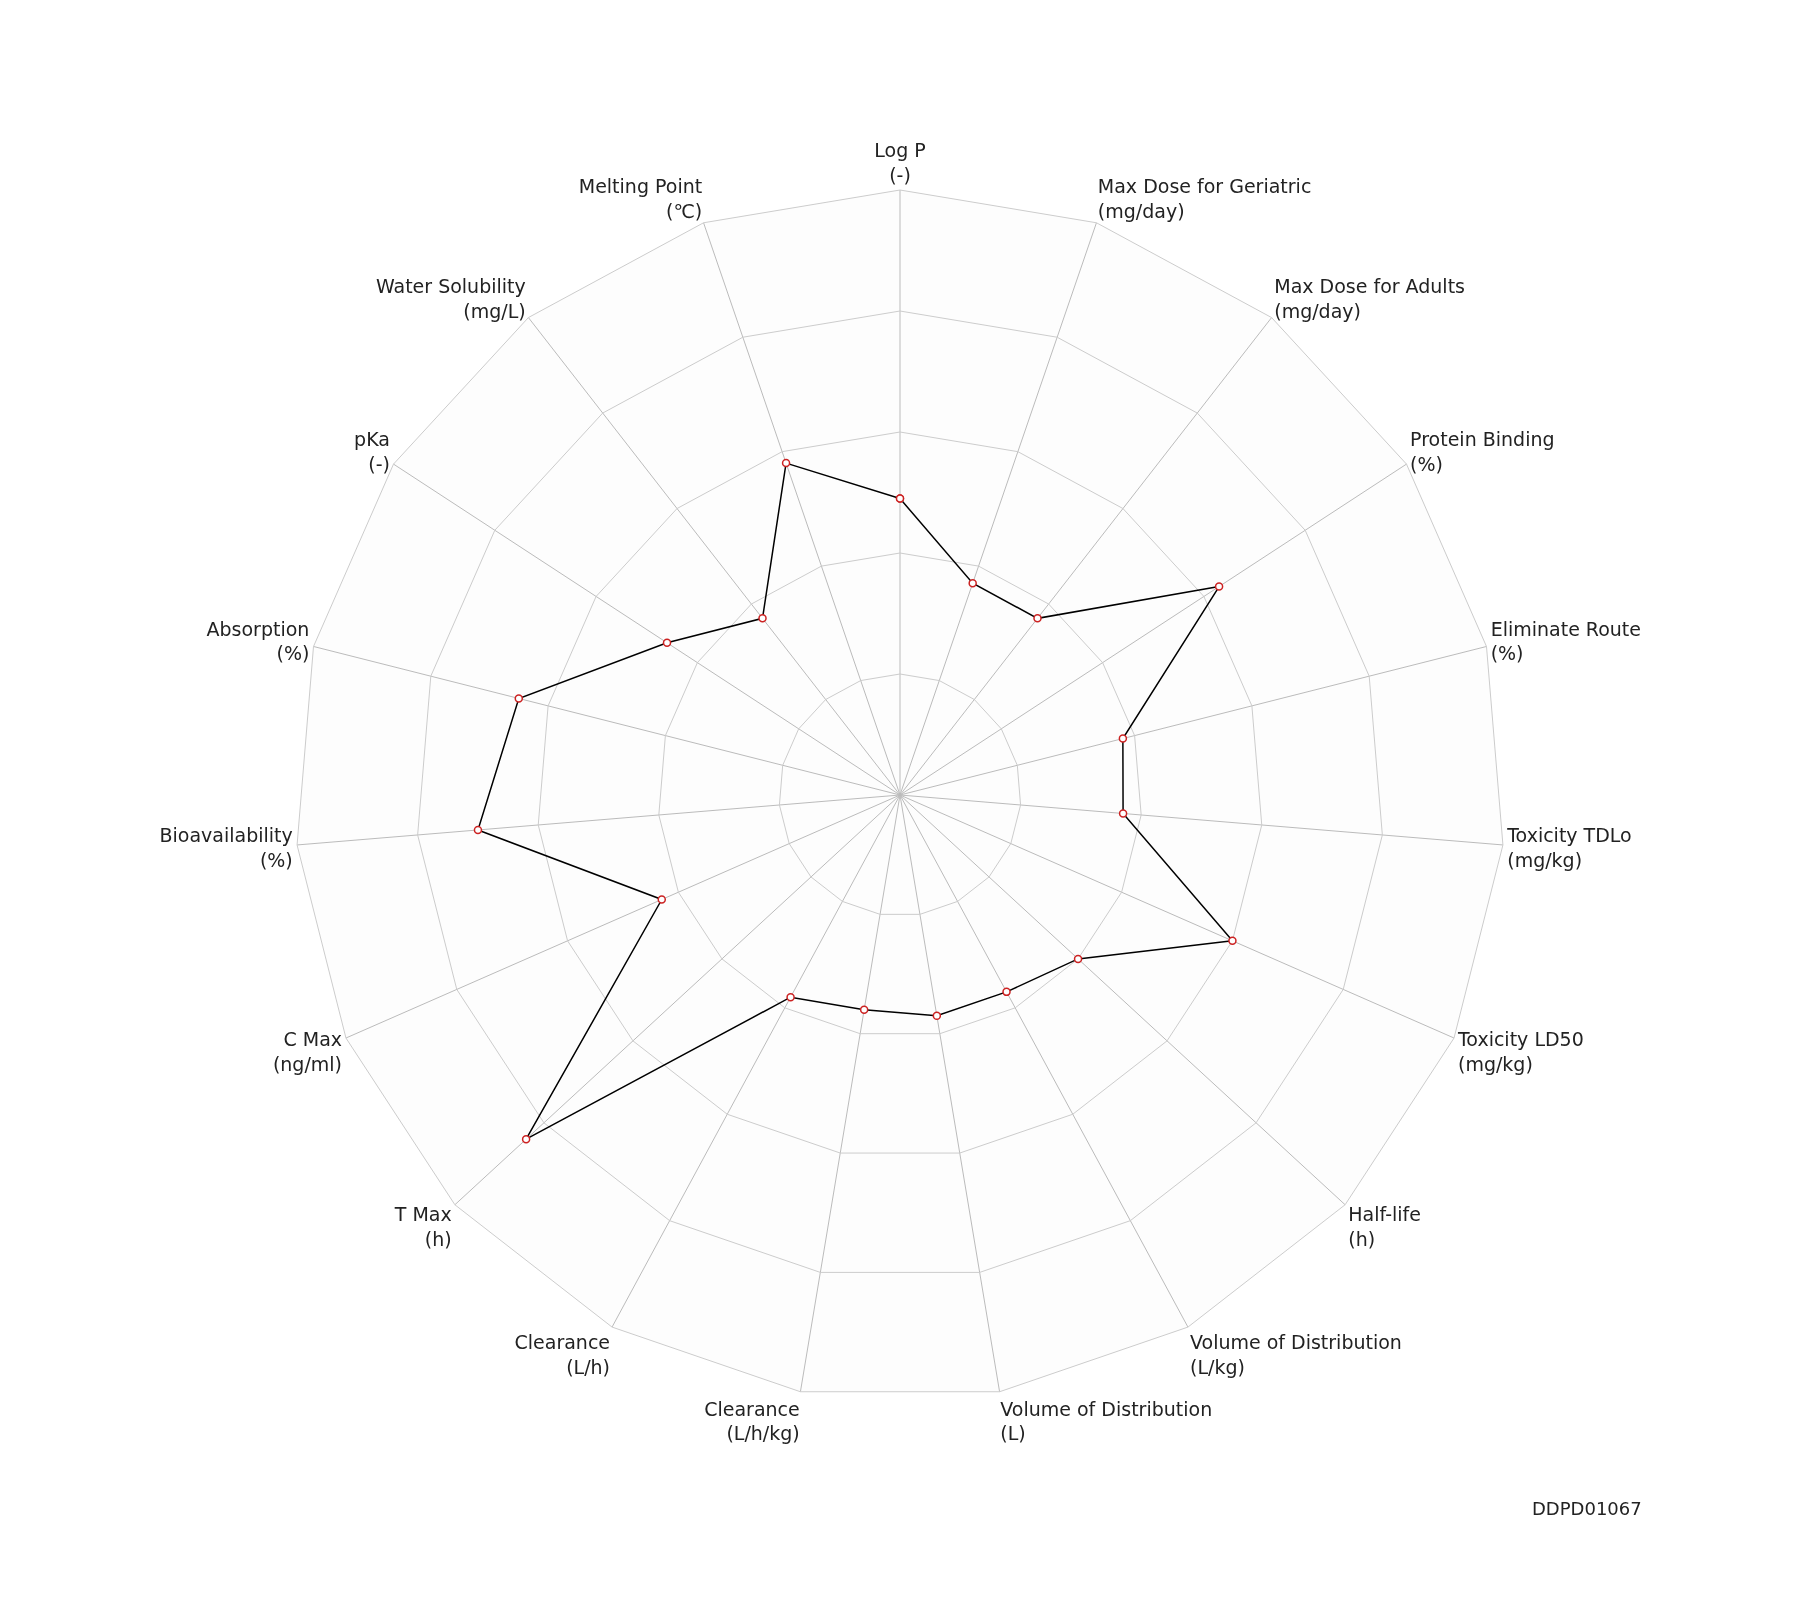 The image size is (1800, 1600). What do you see at coordinates (1295, 1354) in the screenshot?
I see `spoke-label: Volume of Distribution (L/kg)` at bounding box center [1295, 1354].